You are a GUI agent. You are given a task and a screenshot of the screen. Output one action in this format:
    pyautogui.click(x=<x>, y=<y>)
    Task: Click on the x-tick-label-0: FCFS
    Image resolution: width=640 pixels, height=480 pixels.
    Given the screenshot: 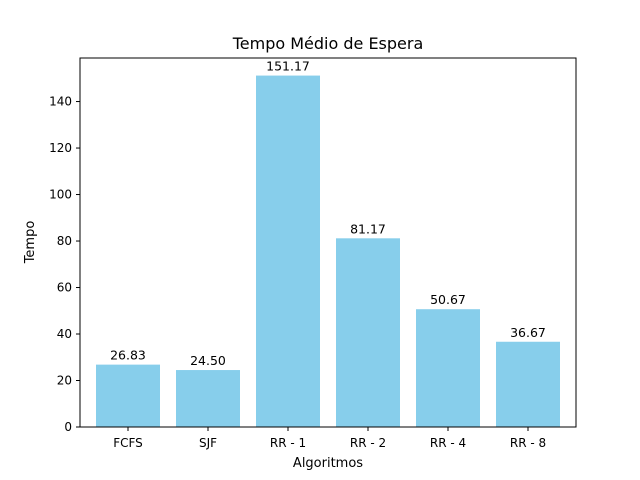 What is the action you would take?
    pyautogui.click(x=128, y=443)
    